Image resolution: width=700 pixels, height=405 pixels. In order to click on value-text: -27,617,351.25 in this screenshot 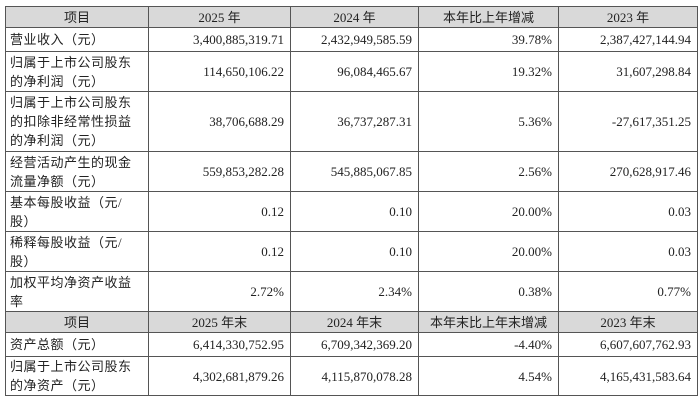, I will do `click(651, 121)`.